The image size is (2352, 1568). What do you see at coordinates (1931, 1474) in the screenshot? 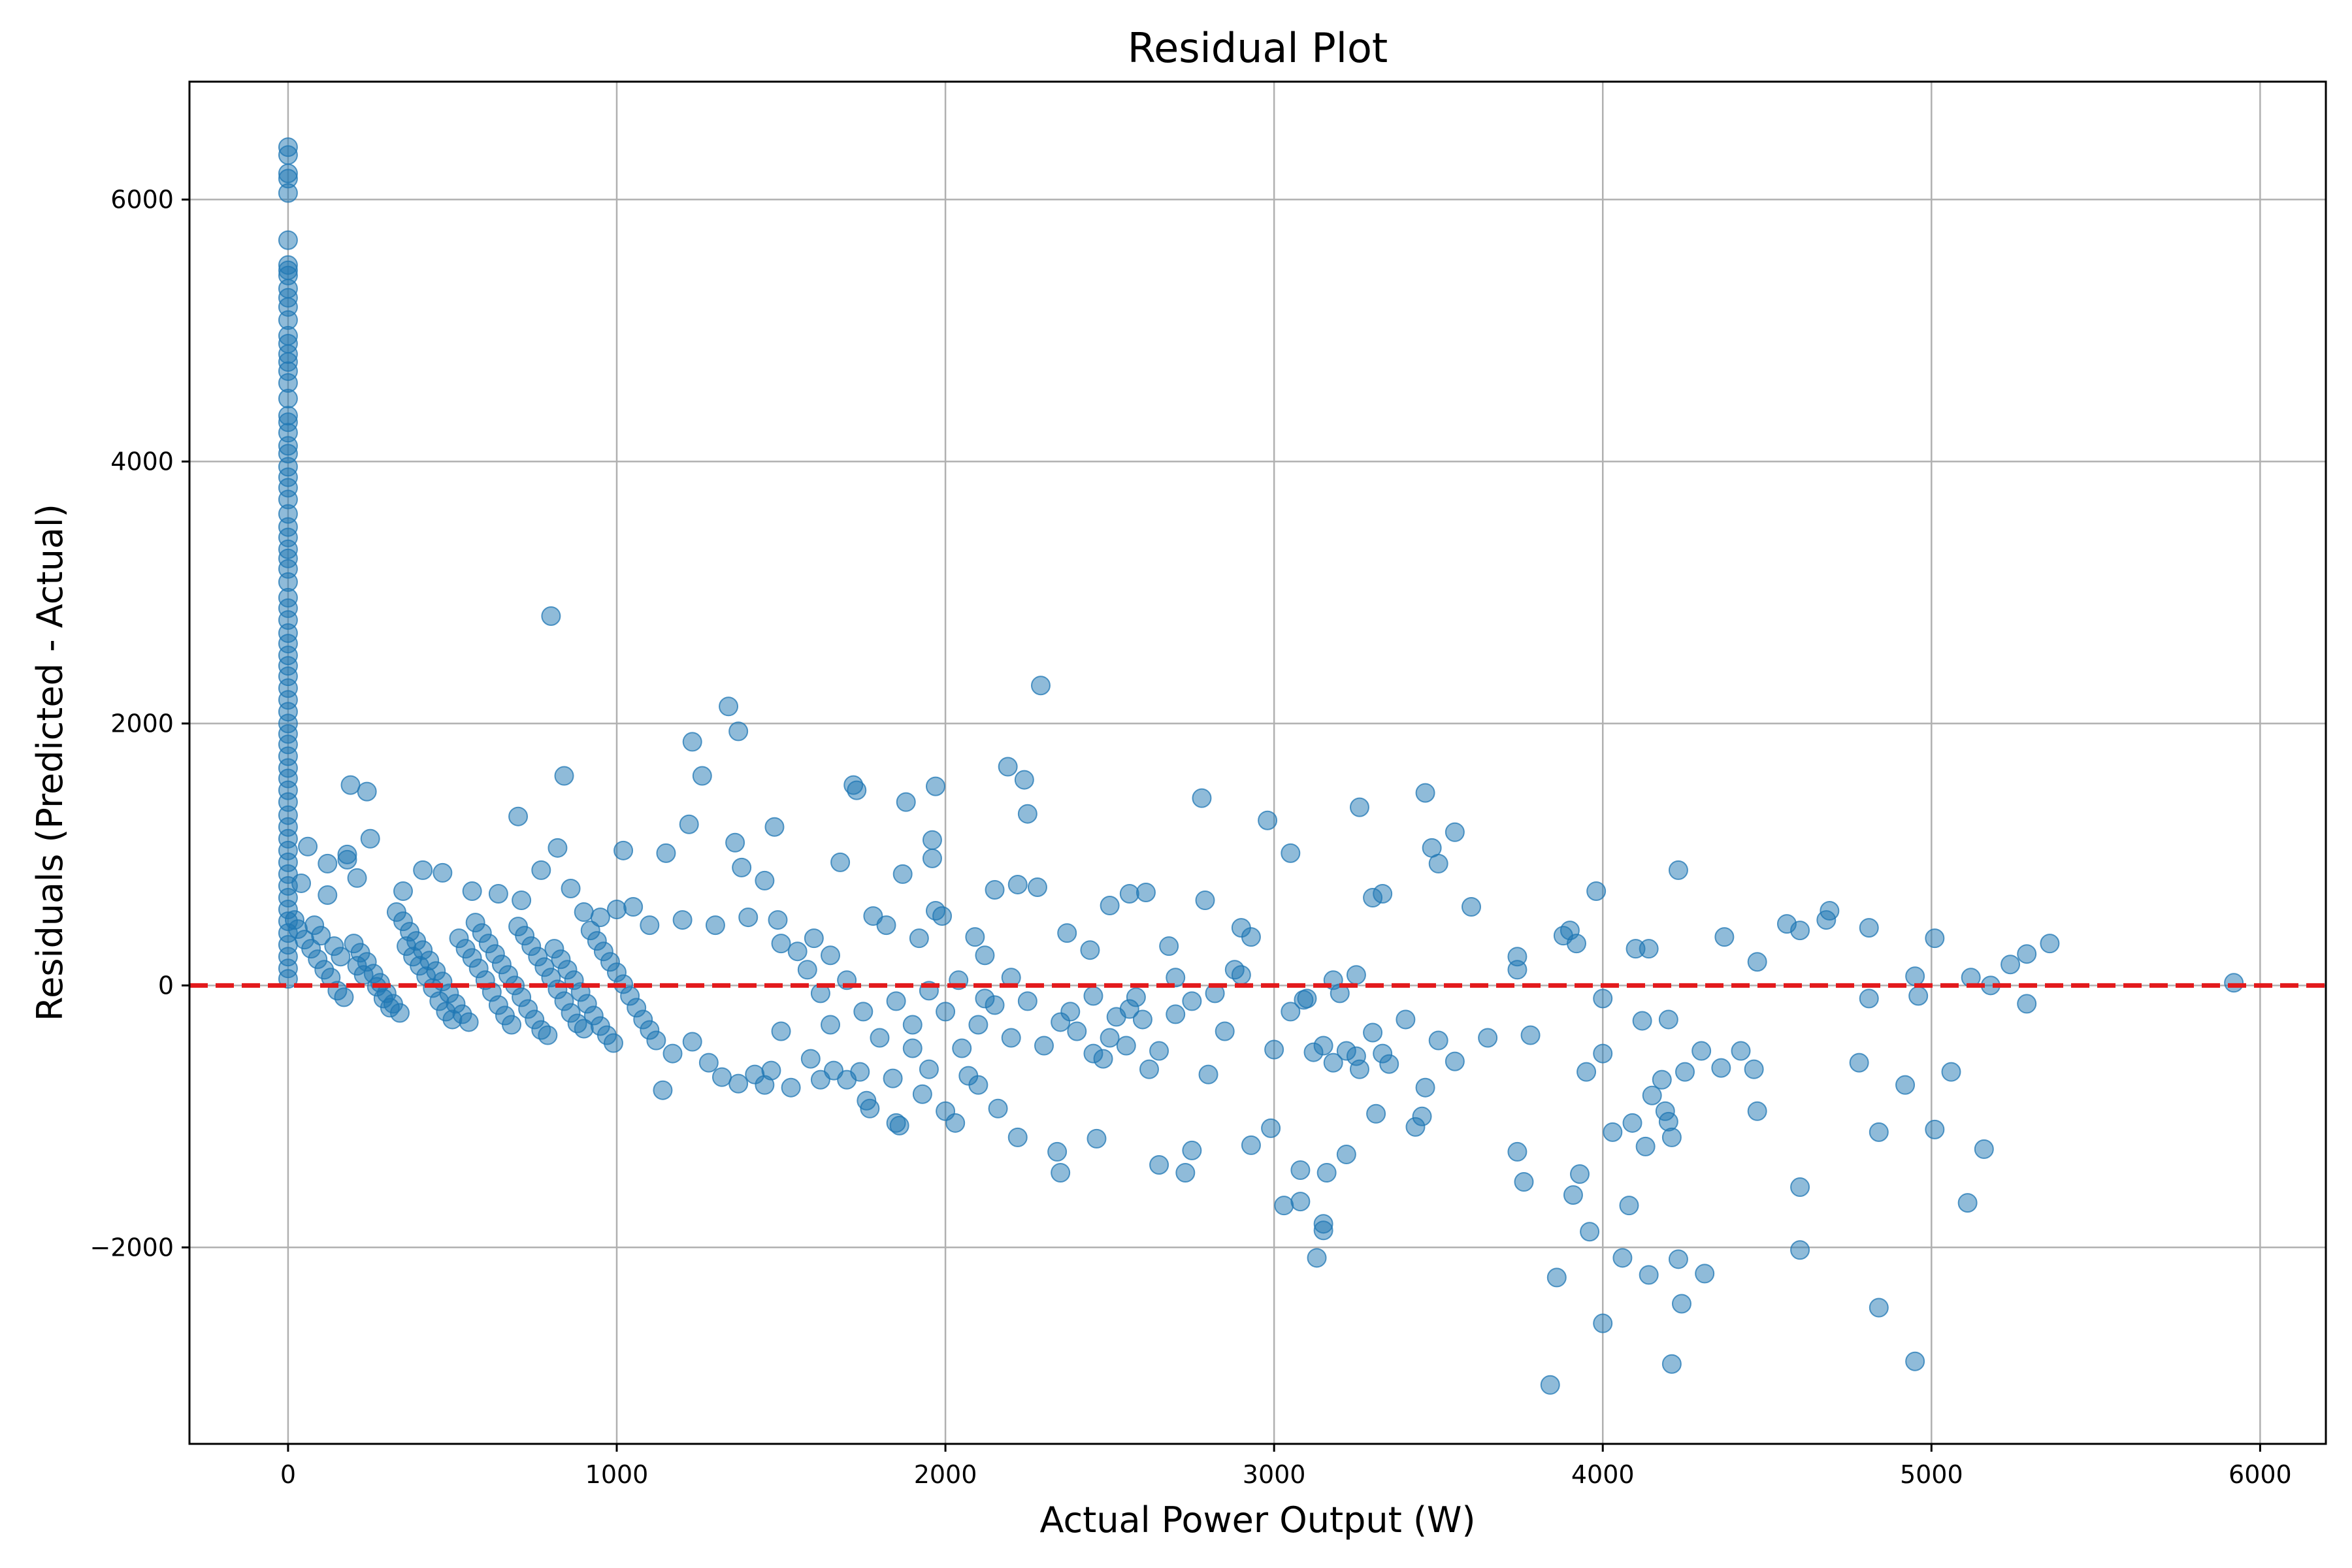
I see `x-tick-label: 5000` at bounding box center [1931, 1474].